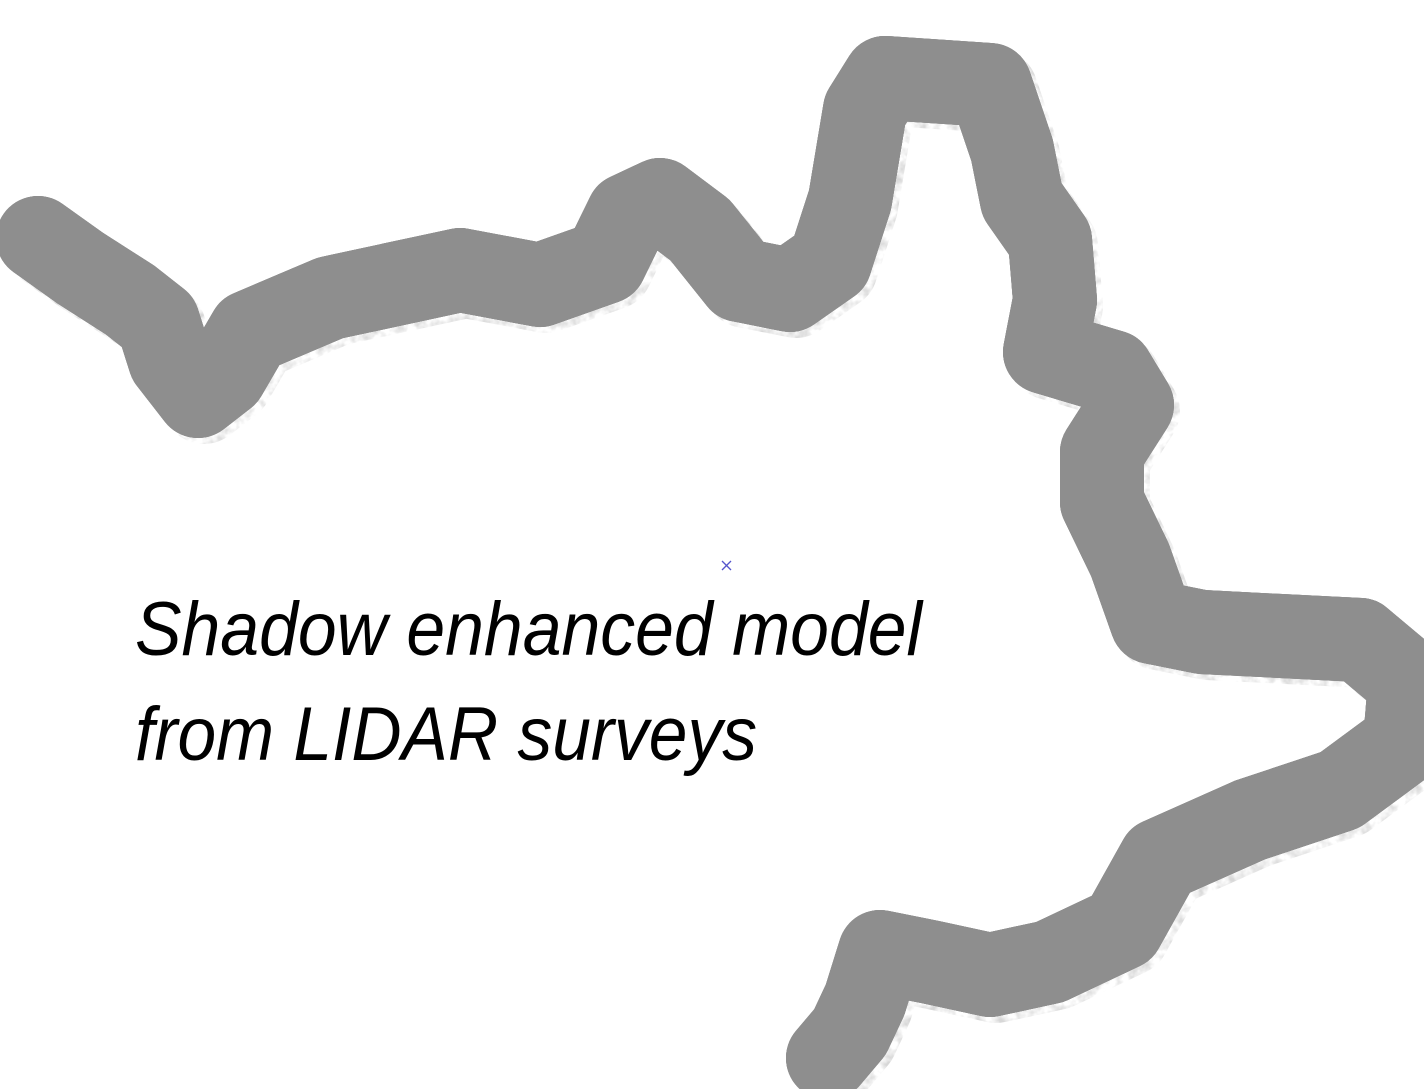  I want to click on caption-line: from LIDAR surveys, so click(446, 734).